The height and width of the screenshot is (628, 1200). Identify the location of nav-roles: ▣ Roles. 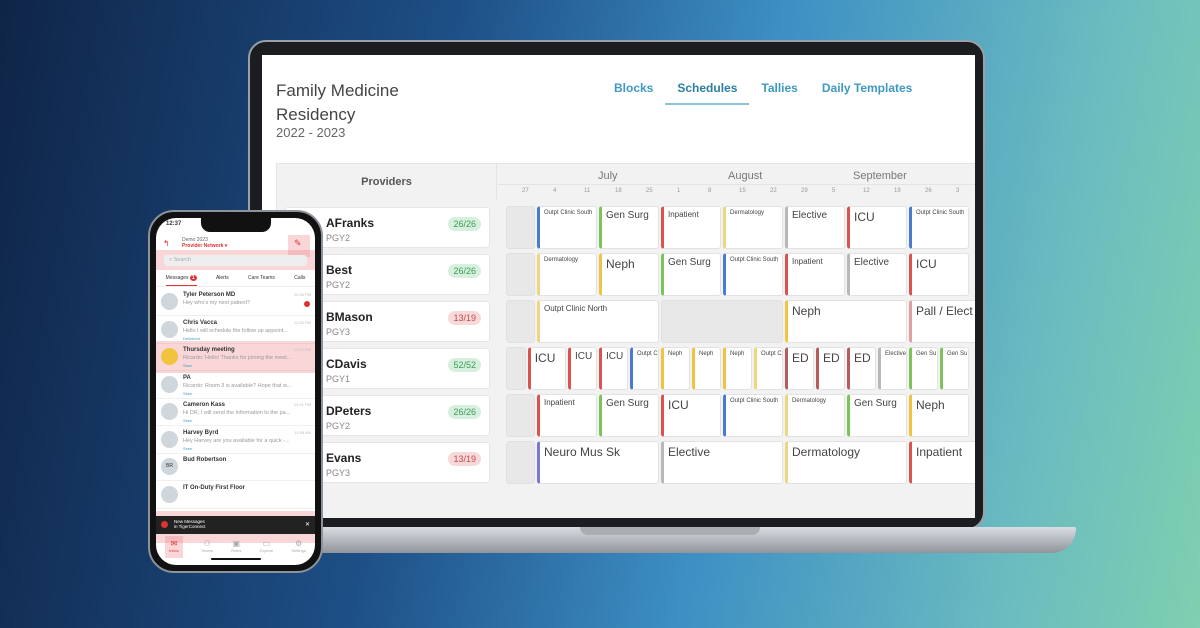
(236, 547).